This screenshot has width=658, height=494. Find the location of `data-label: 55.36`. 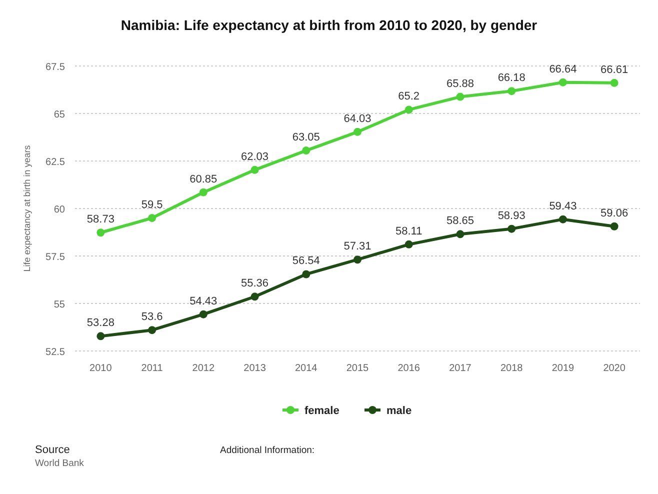

data-label: 55.36 is located at coordinates (255, 284).